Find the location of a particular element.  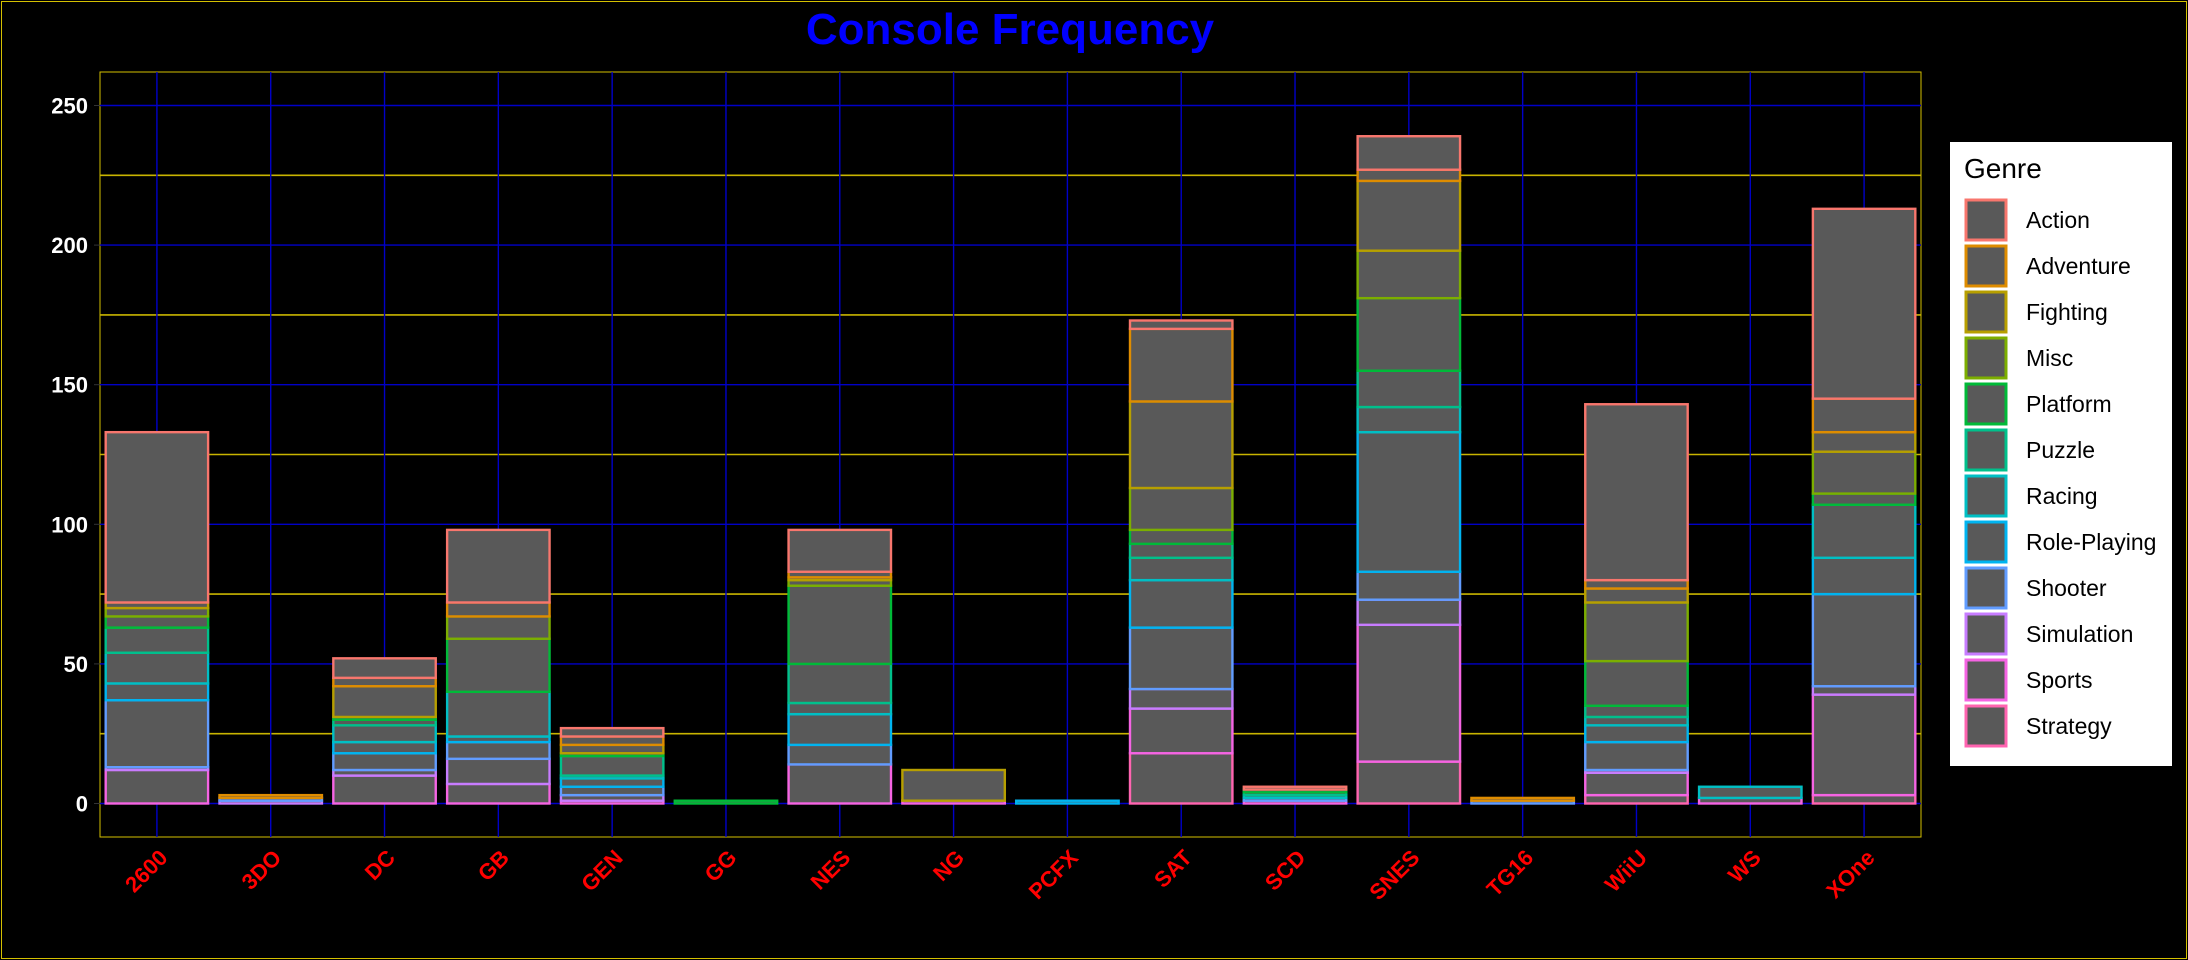

bar-segment-XOne-Strategy is located at coordinates (1864, 799).